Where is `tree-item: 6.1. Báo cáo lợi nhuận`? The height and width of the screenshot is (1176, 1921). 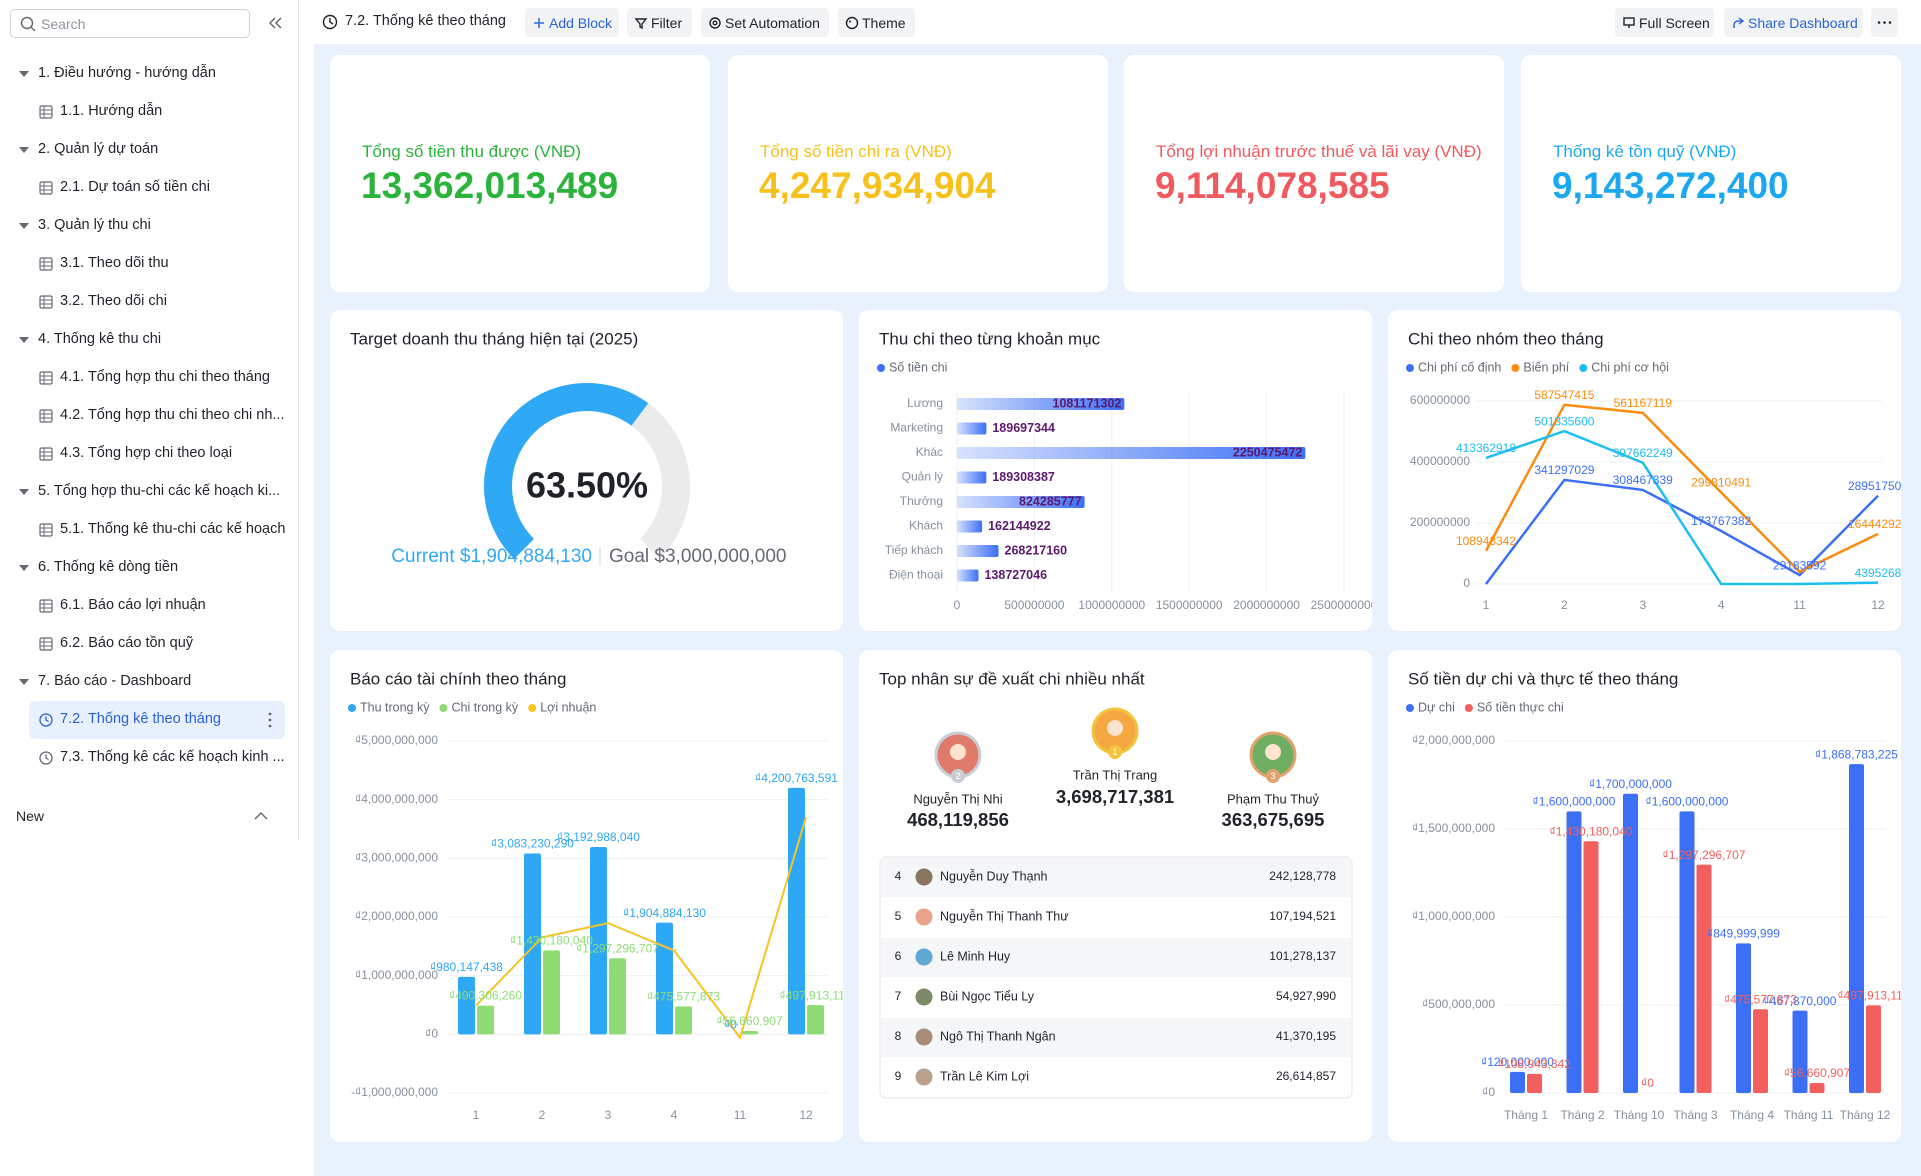 tree-item: 6.1. Báo cáo lợi nhuận is located at coordinates (149, 606).